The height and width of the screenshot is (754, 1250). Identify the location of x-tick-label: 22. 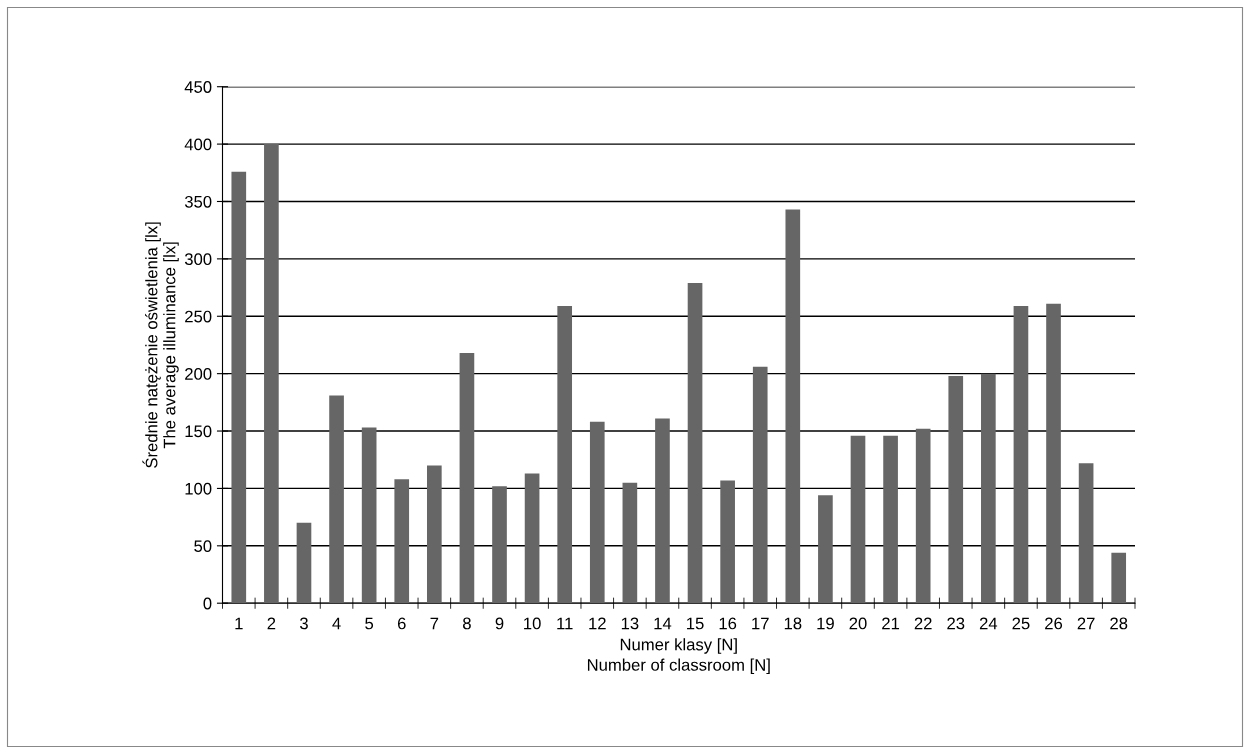
(923, 623).